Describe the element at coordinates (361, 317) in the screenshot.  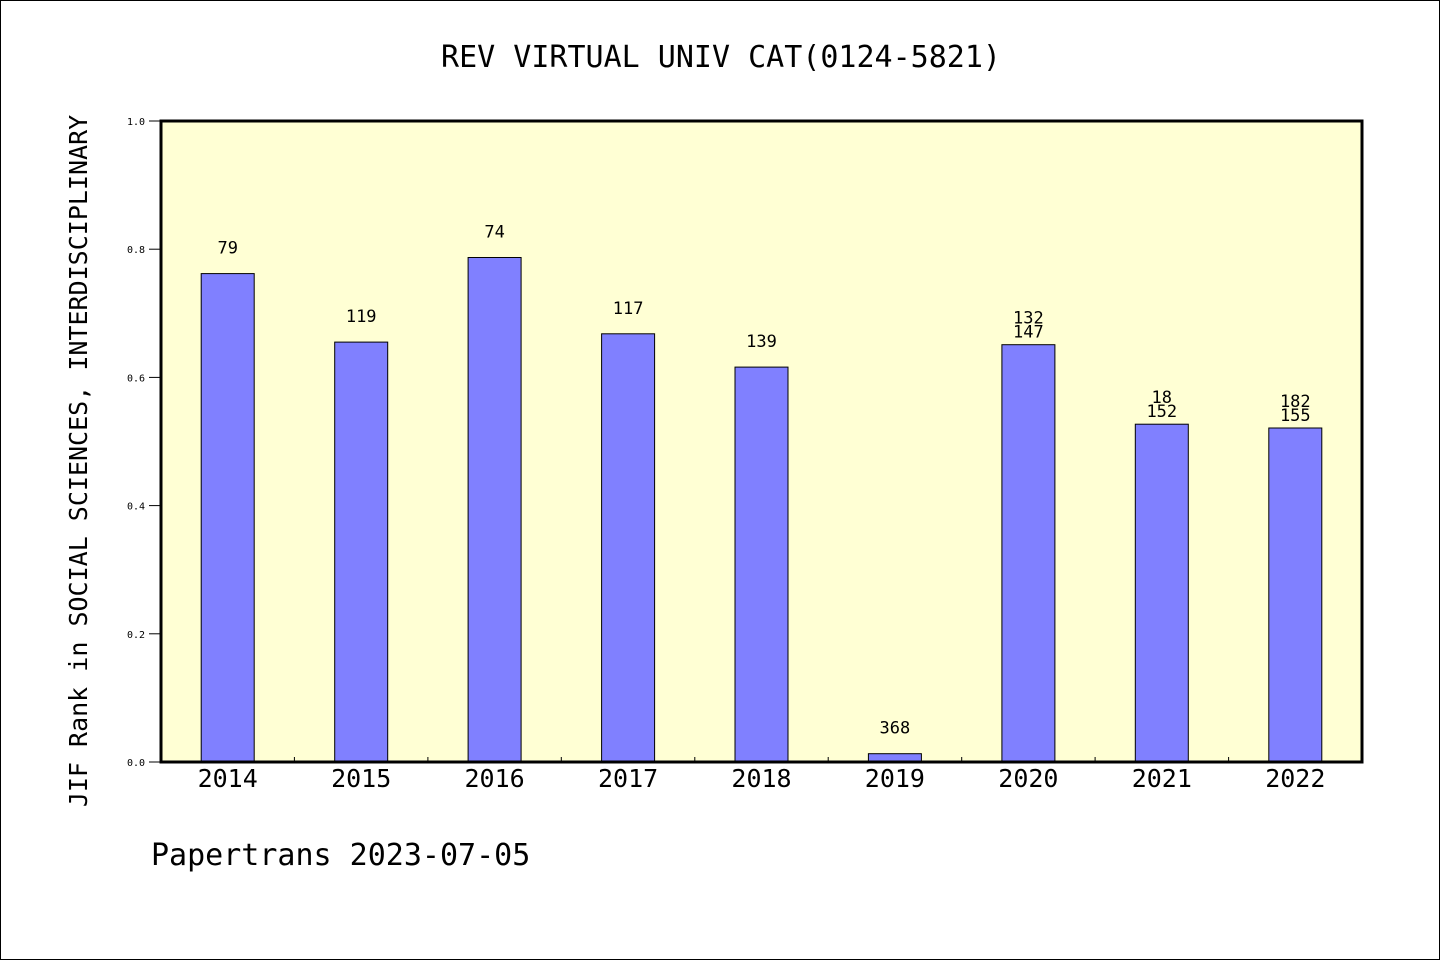
I see `bar-label-2015-0: 119` at that location.